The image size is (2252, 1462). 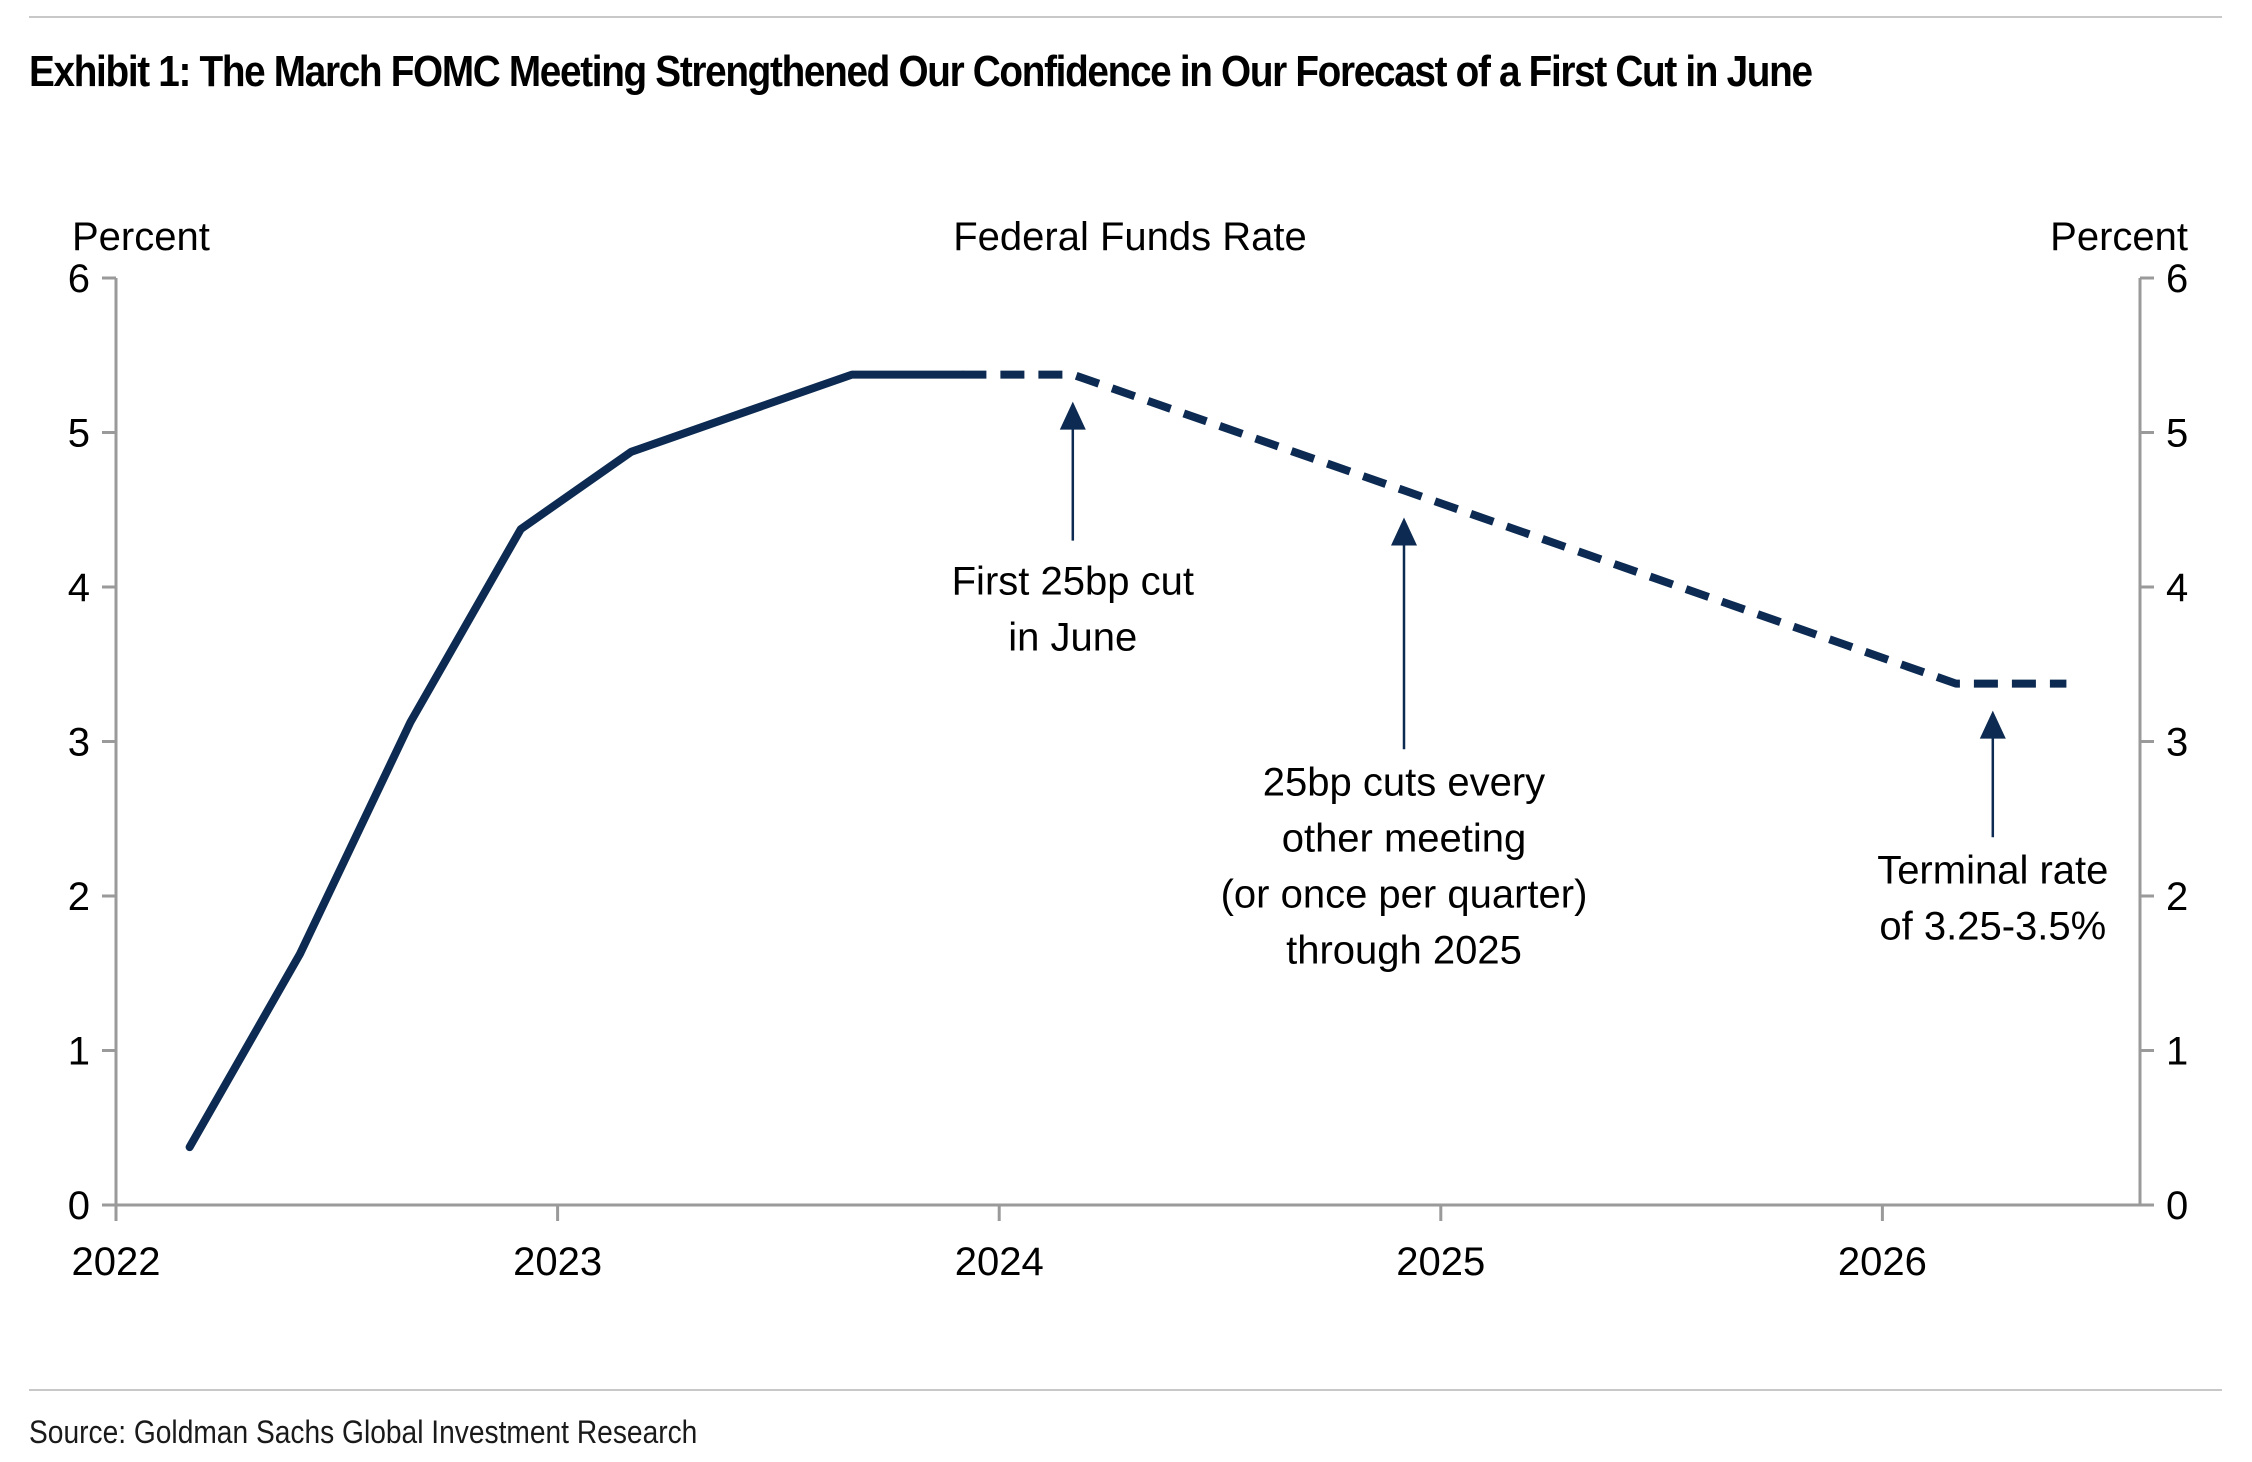 I want to click on y-axis-label-left: Percent, so click(x=141, y=237).